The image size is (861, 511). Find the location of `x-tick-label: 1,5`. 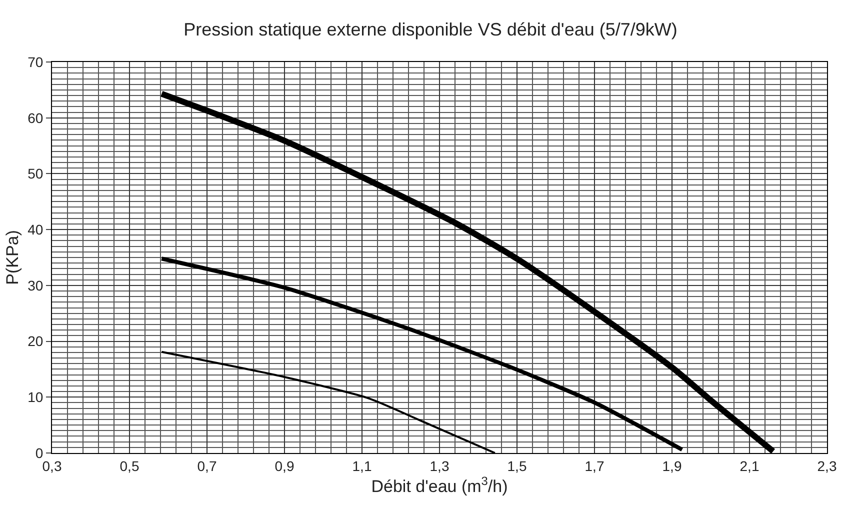

x-tick-label: 1,5 is located at coordinates (517, 466).